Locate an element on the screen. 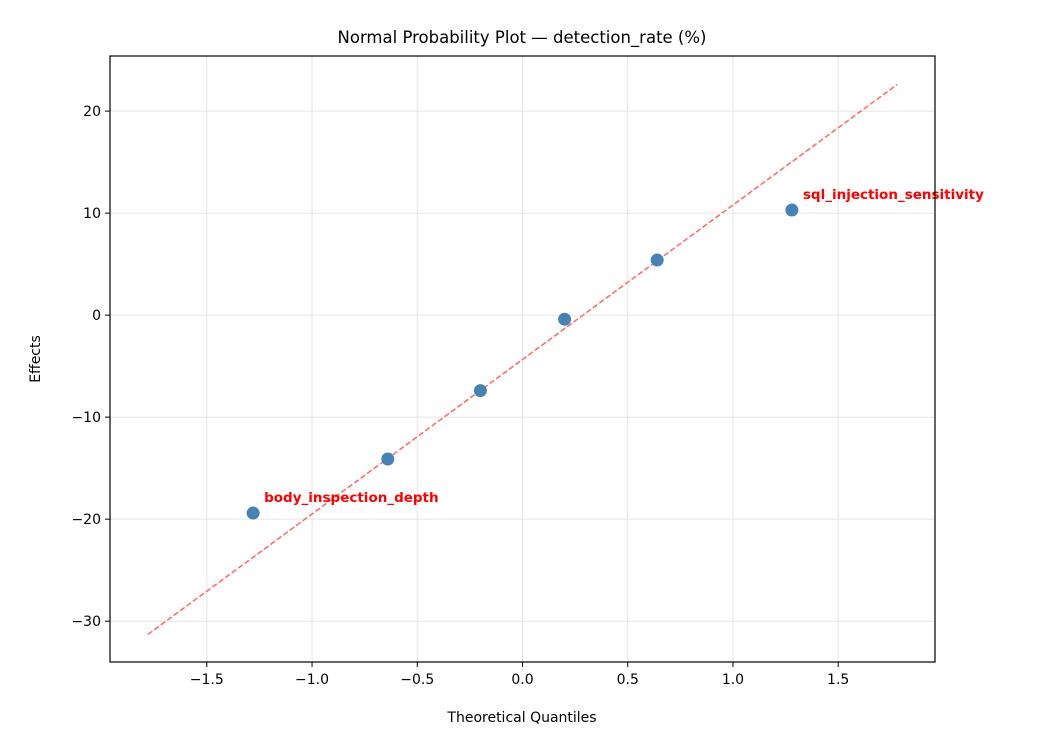 Image resolution: width=1050 pixels, height=754 pixels. x-tick-label: −1.0 is located at coordinates (312, 680).